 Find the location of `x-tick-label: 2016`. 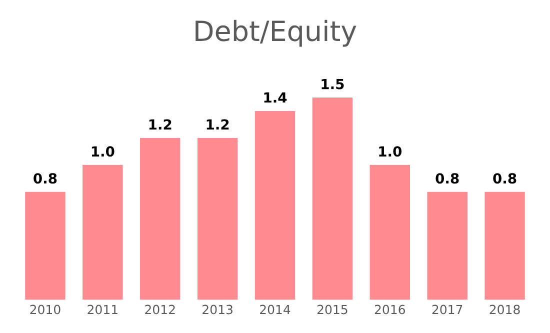

x-tick-label: 2016 is located at coordinates (390, 309).